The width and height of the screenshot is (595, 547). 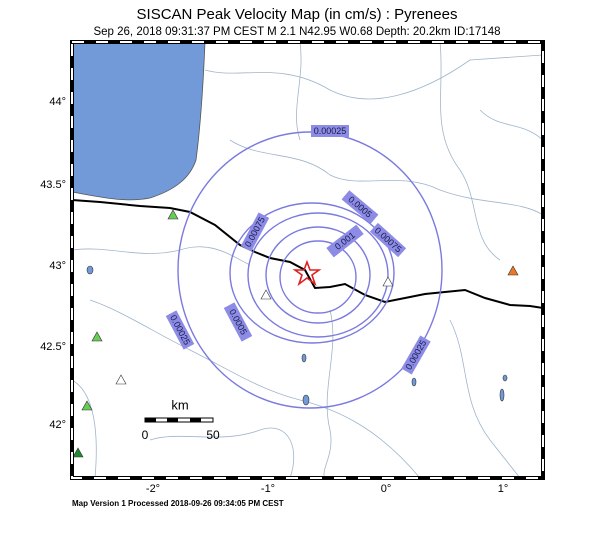 What do you see at coordinates (503, 489) in the screenshot?
I see `x-label: 1°` at bounding box center [503, 489].